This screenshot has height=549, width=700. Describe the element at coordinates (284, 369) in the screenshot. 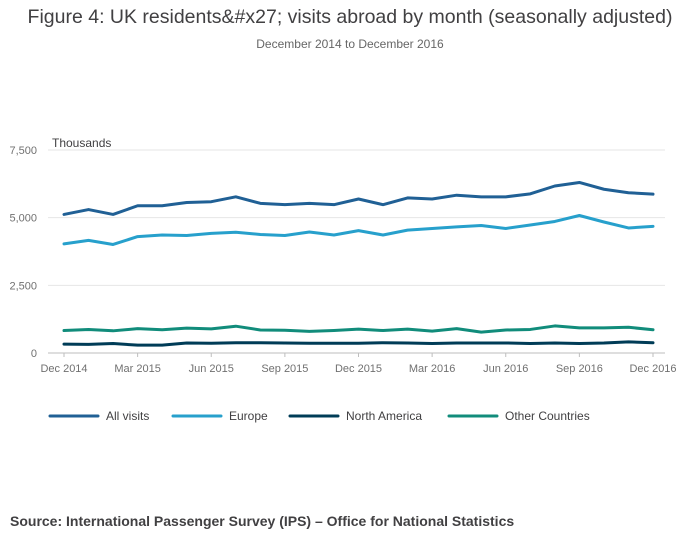

I see `x-tick-label: Sep 2015` at that location.